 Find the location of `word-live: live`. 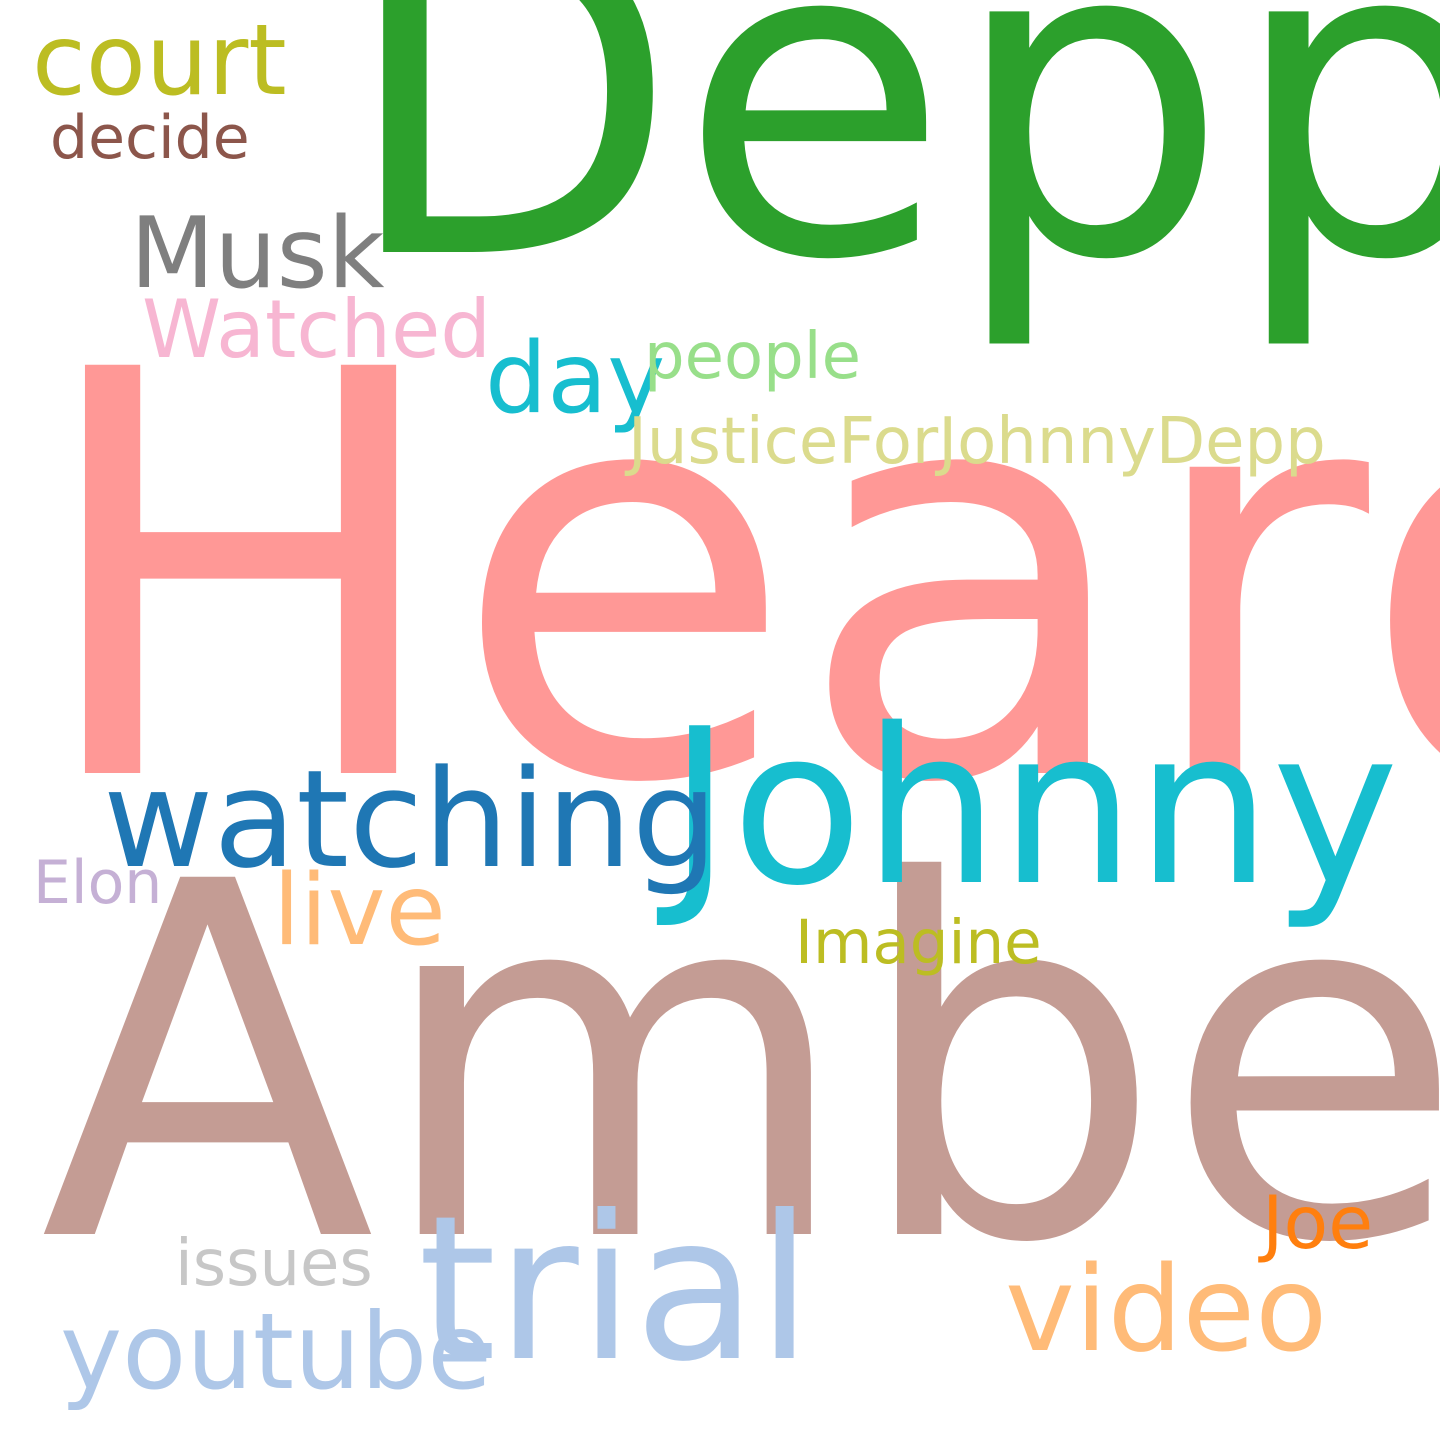

word-live: live is located at coordinates (359, 911).